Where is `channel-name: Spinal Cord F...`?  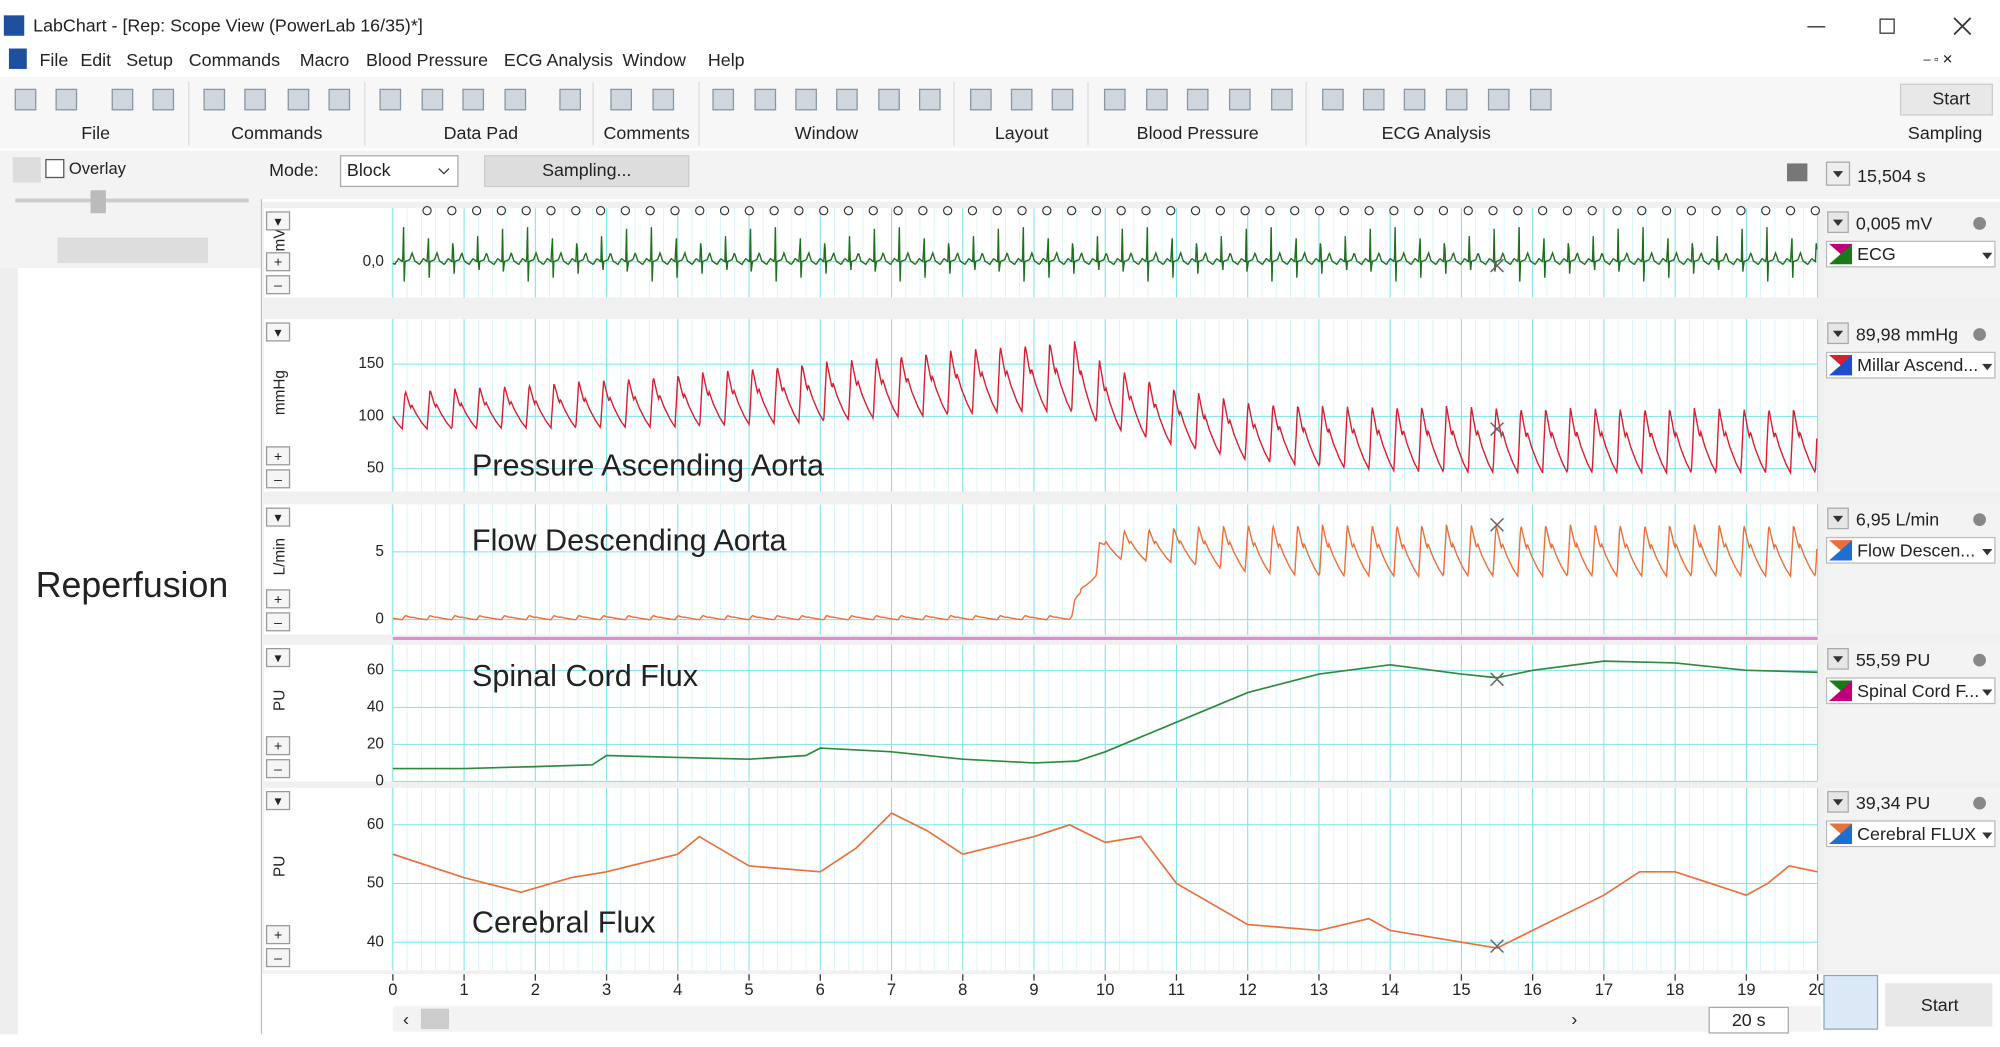 channel-name: Spinal Cord F... is located at coordinates (1918, 691).